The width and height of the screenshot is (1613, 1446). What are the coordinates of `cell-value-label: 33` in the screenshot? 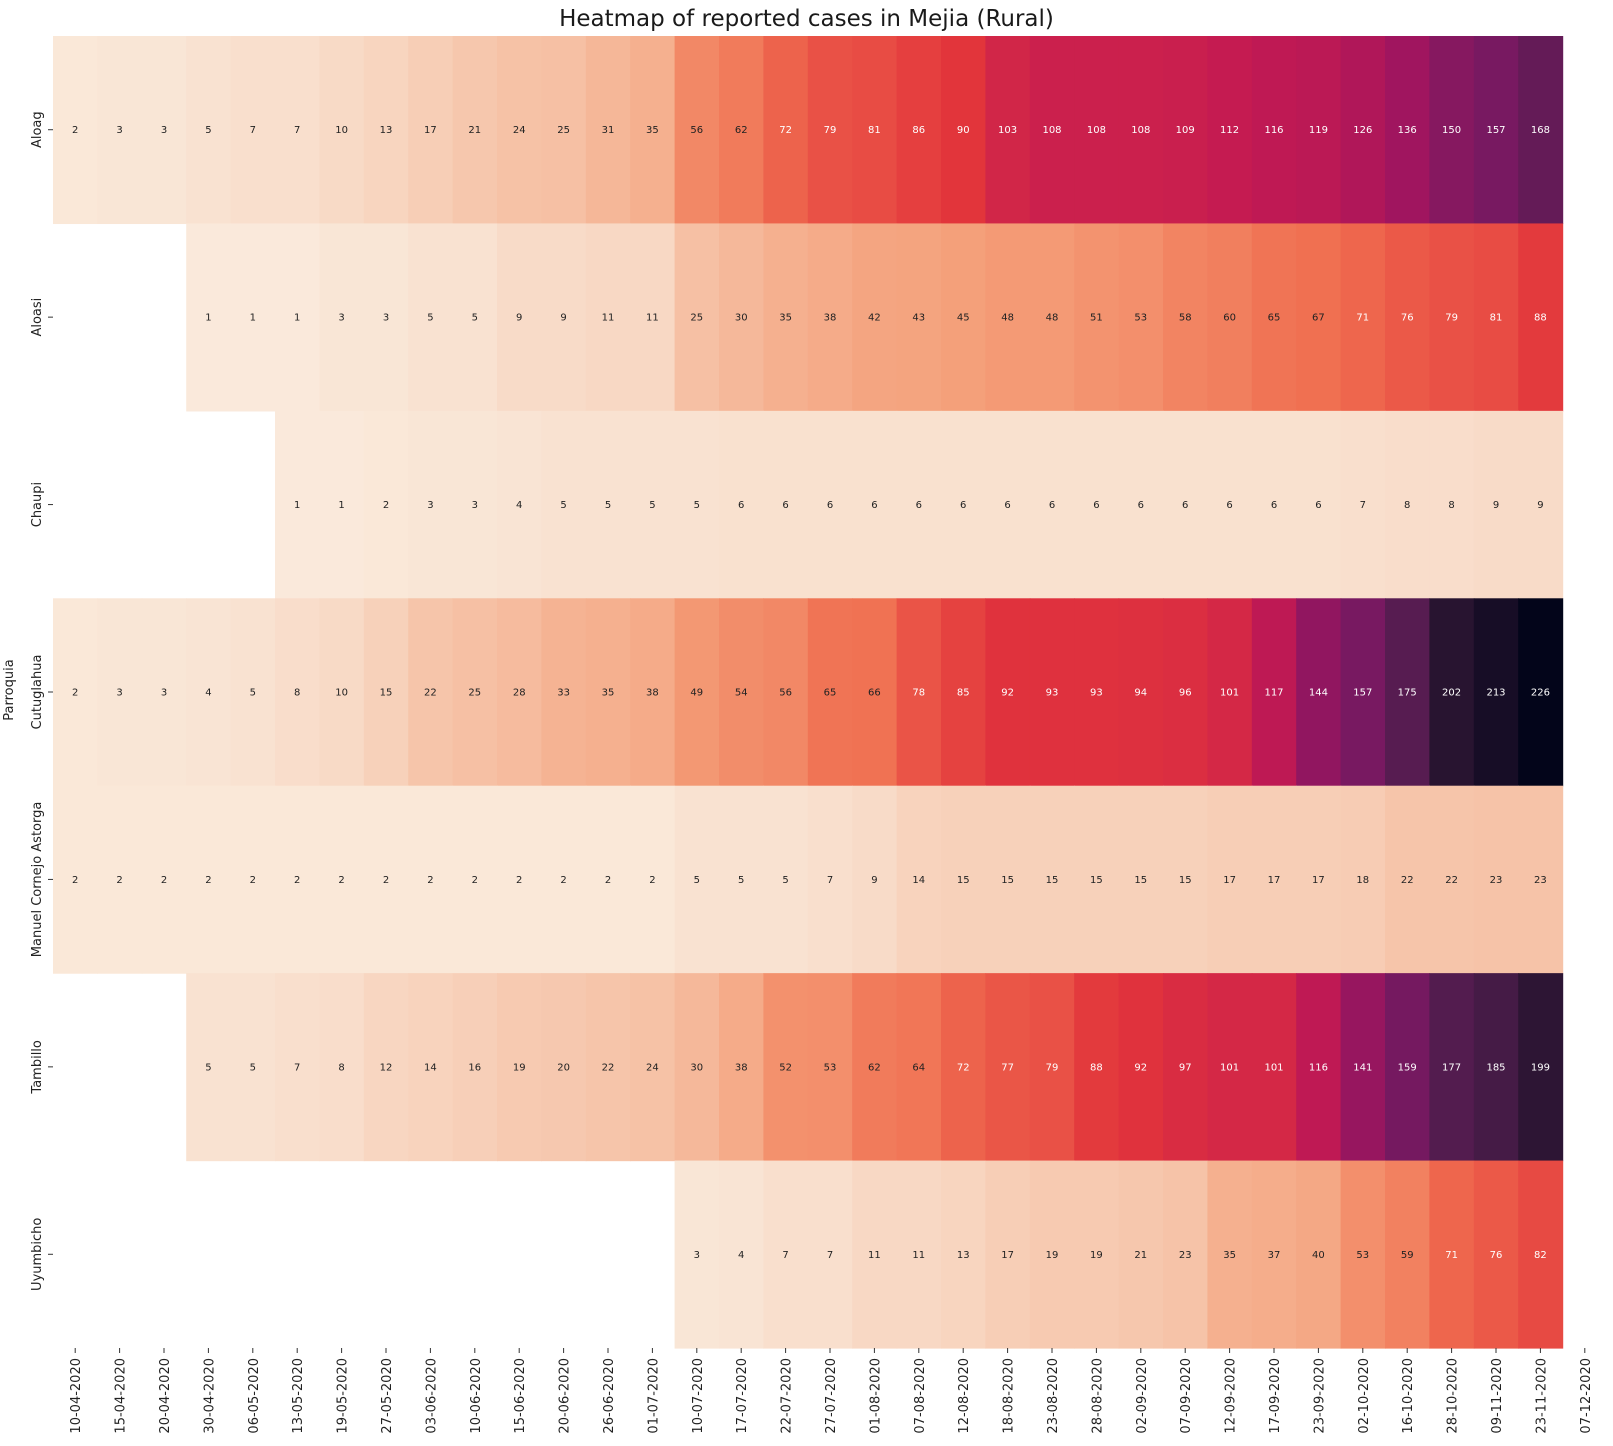 It's located at (563, 693).